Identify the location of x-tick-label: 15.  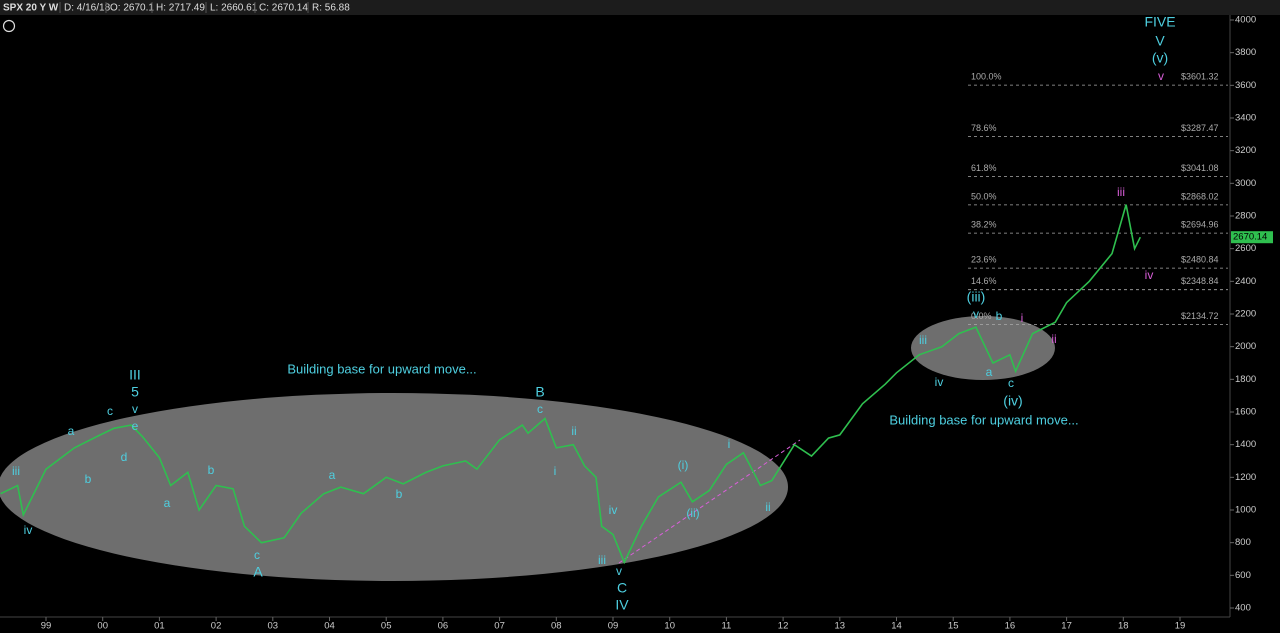
(953, 626).